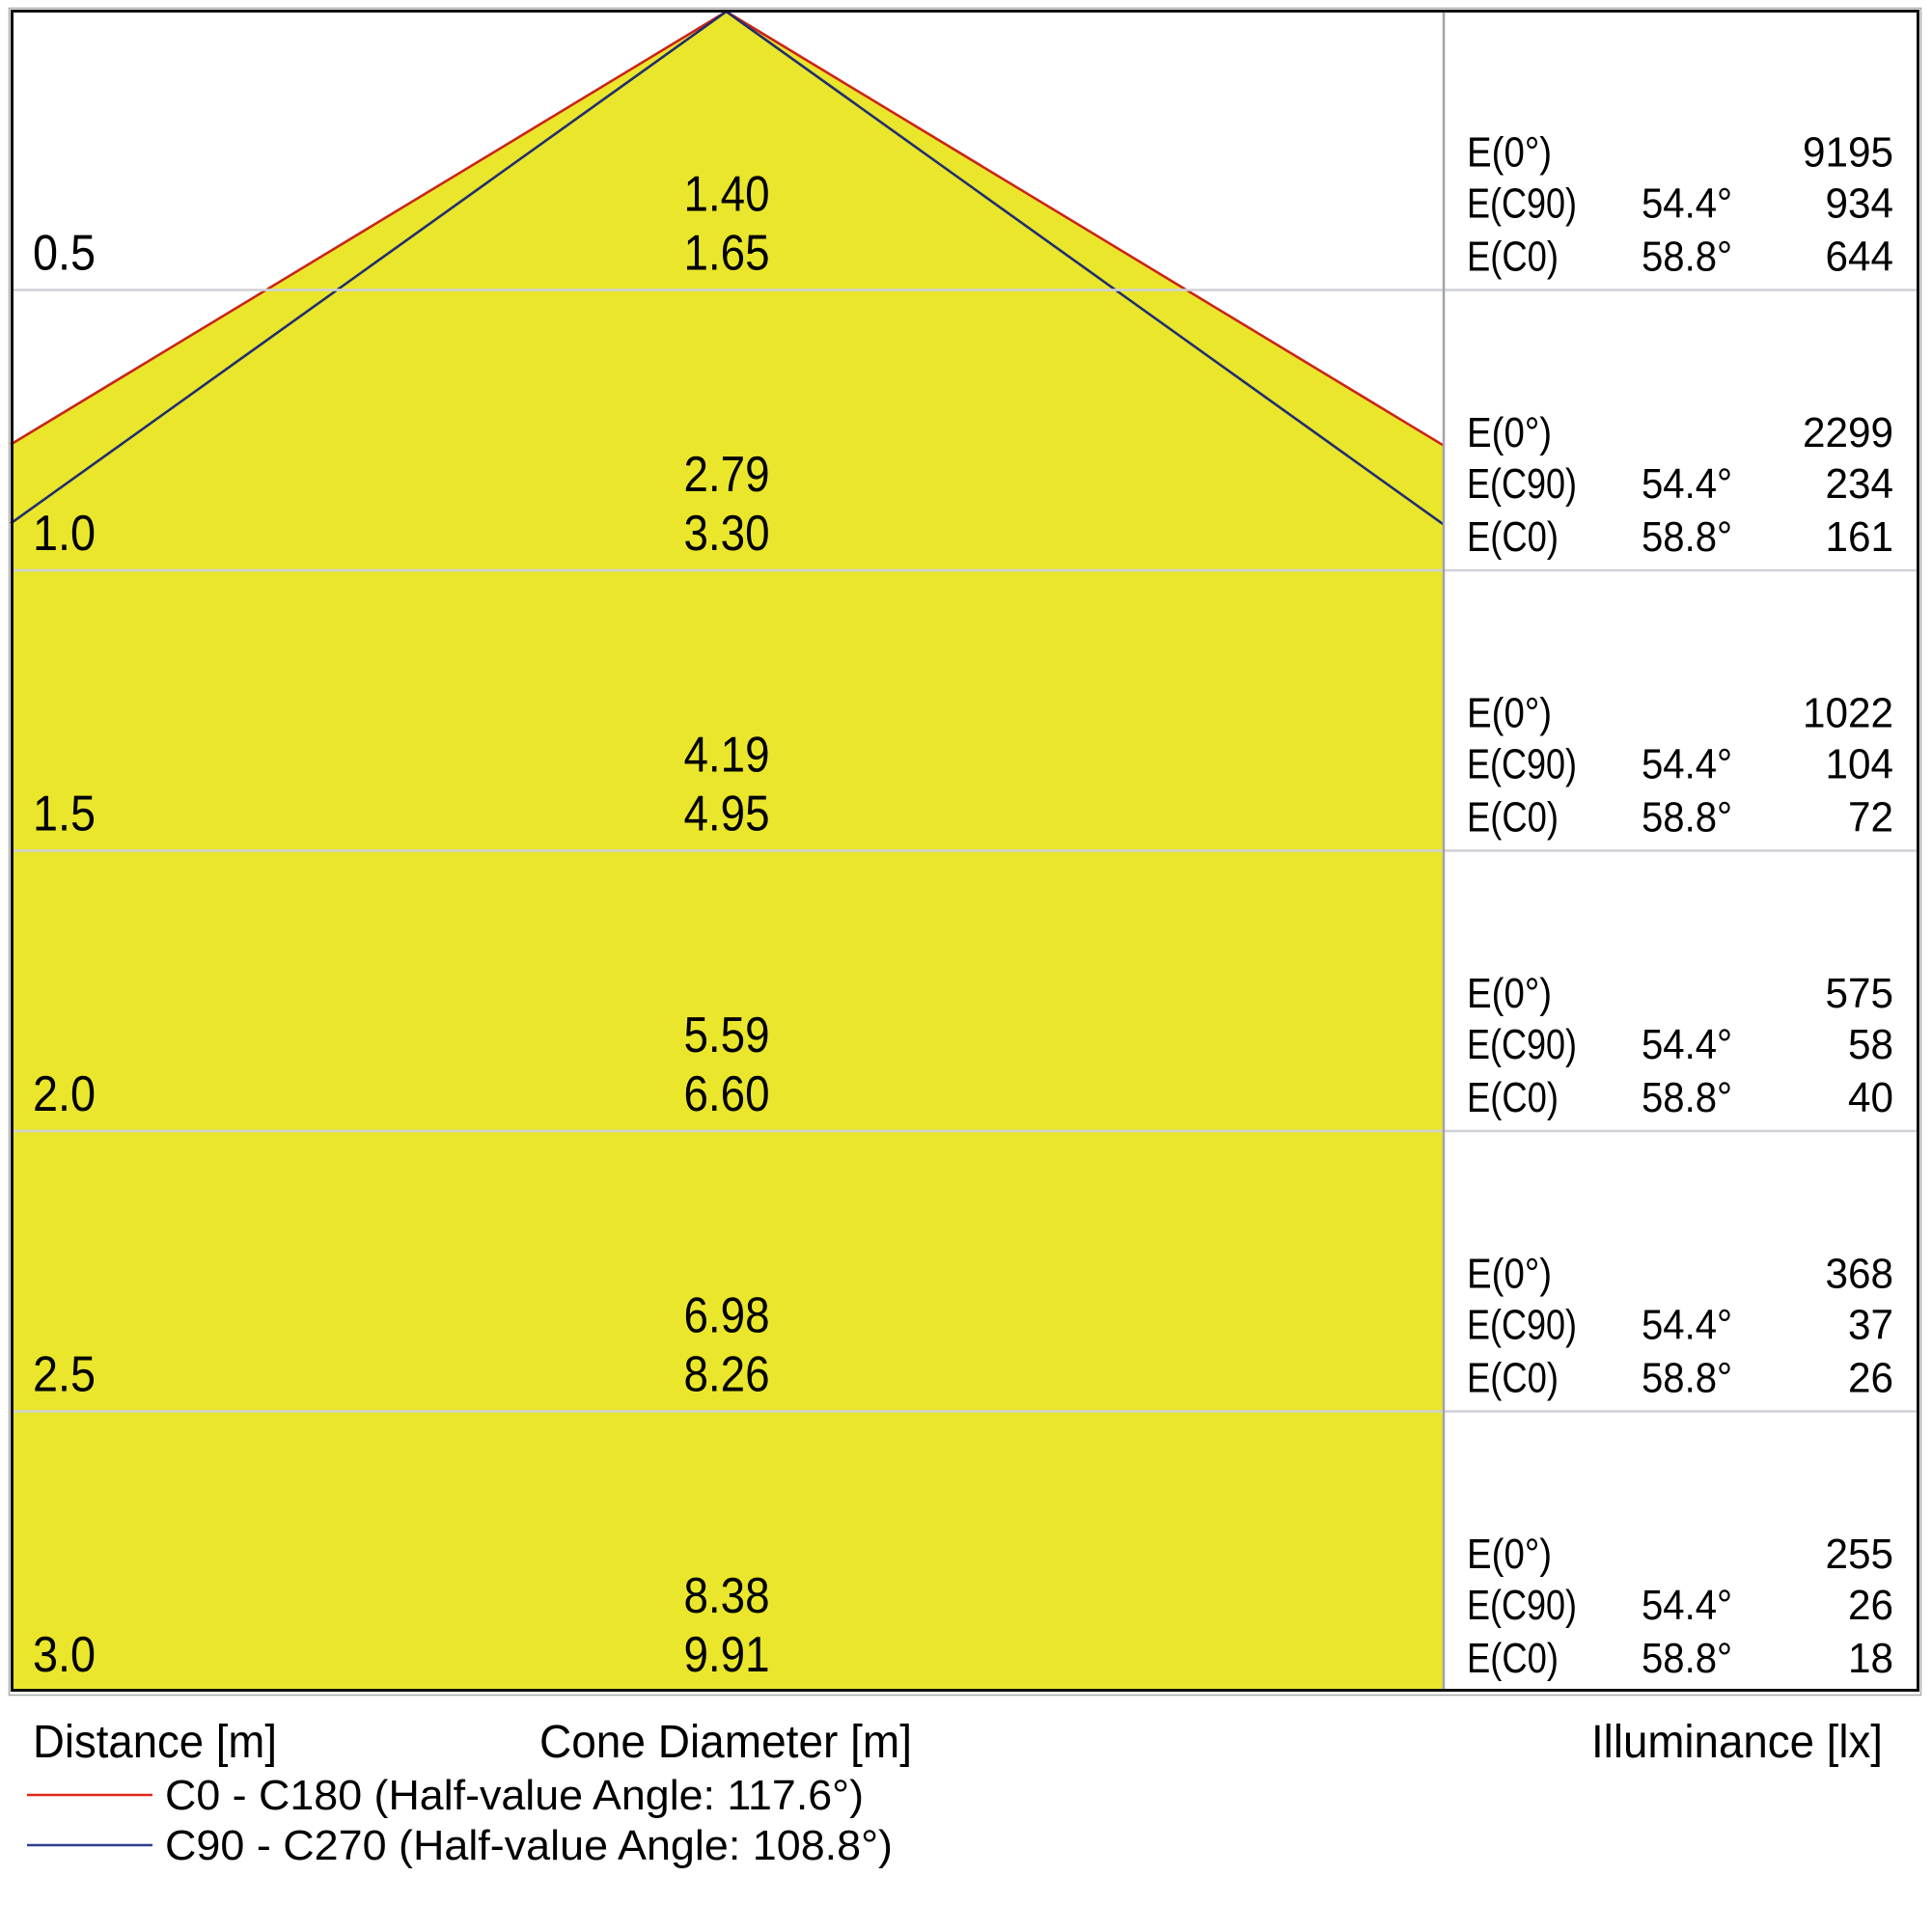  I want to click on svg-text: 8.26, so click(726, 1375).